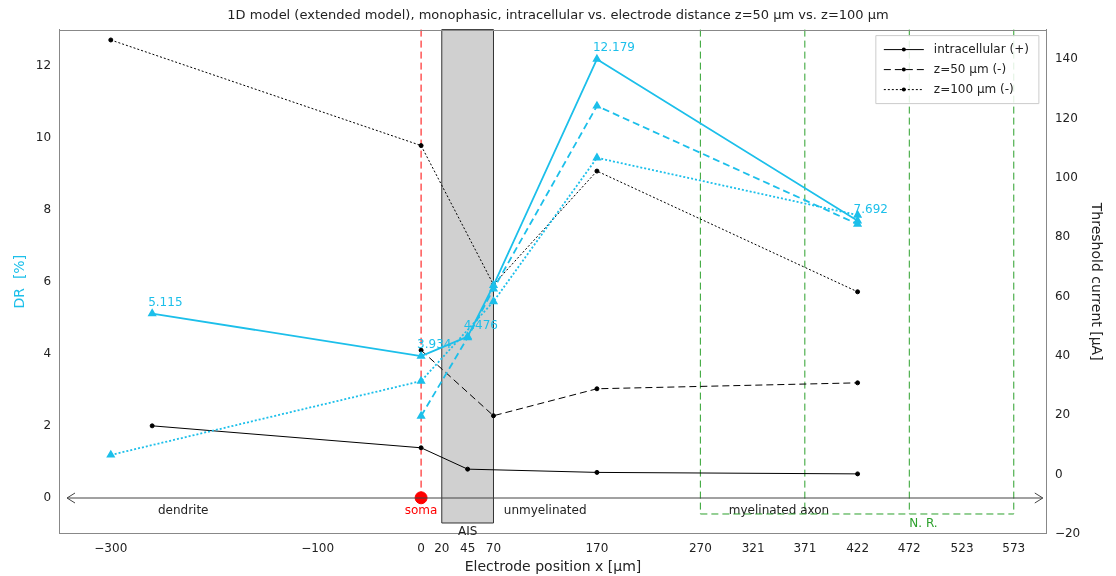 The width and height of the screenshot is (1116, 576). What do you see at coordinates (47, 352) in the screenshot?
I see `y-tick-label: 4` at bounding box center [47, 352].